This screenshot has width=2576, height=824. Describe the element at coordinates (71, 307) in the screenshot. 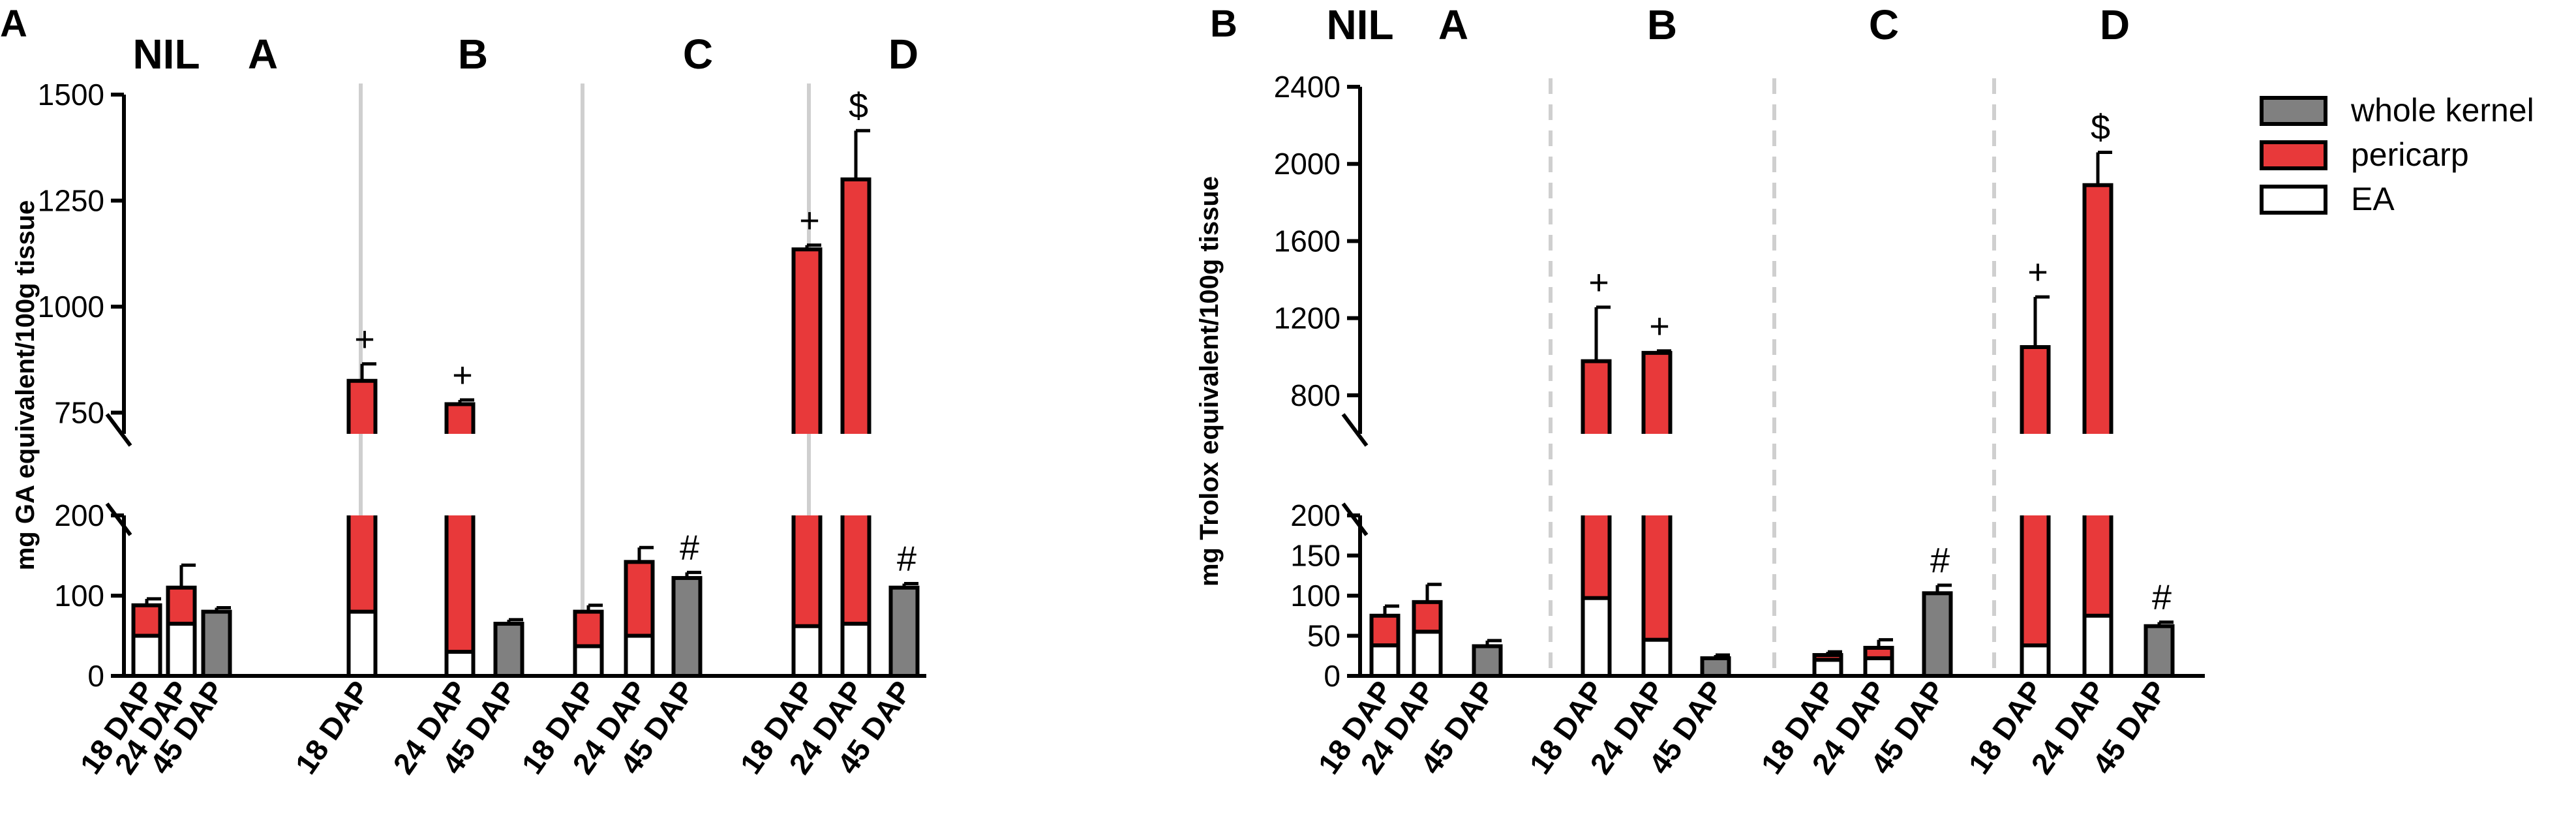

I see `y-tick-label: 1000` at that location.